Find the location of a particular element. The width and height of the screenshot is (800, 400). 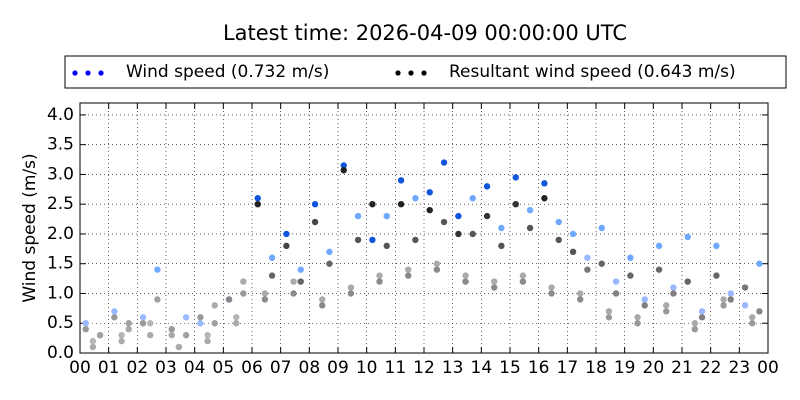

y-axis-label: Wind speed (m/s) is located at coordinates (30, 227).